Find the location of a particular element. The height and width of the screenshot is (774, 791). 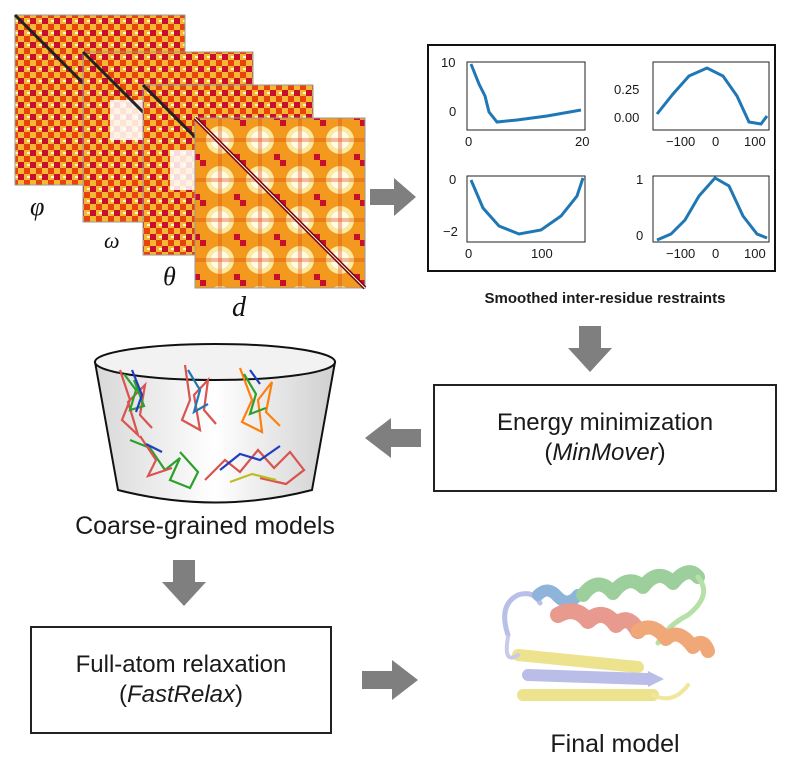

energy-minimization-method: (MinMover) is located at coordinates (605, 452).